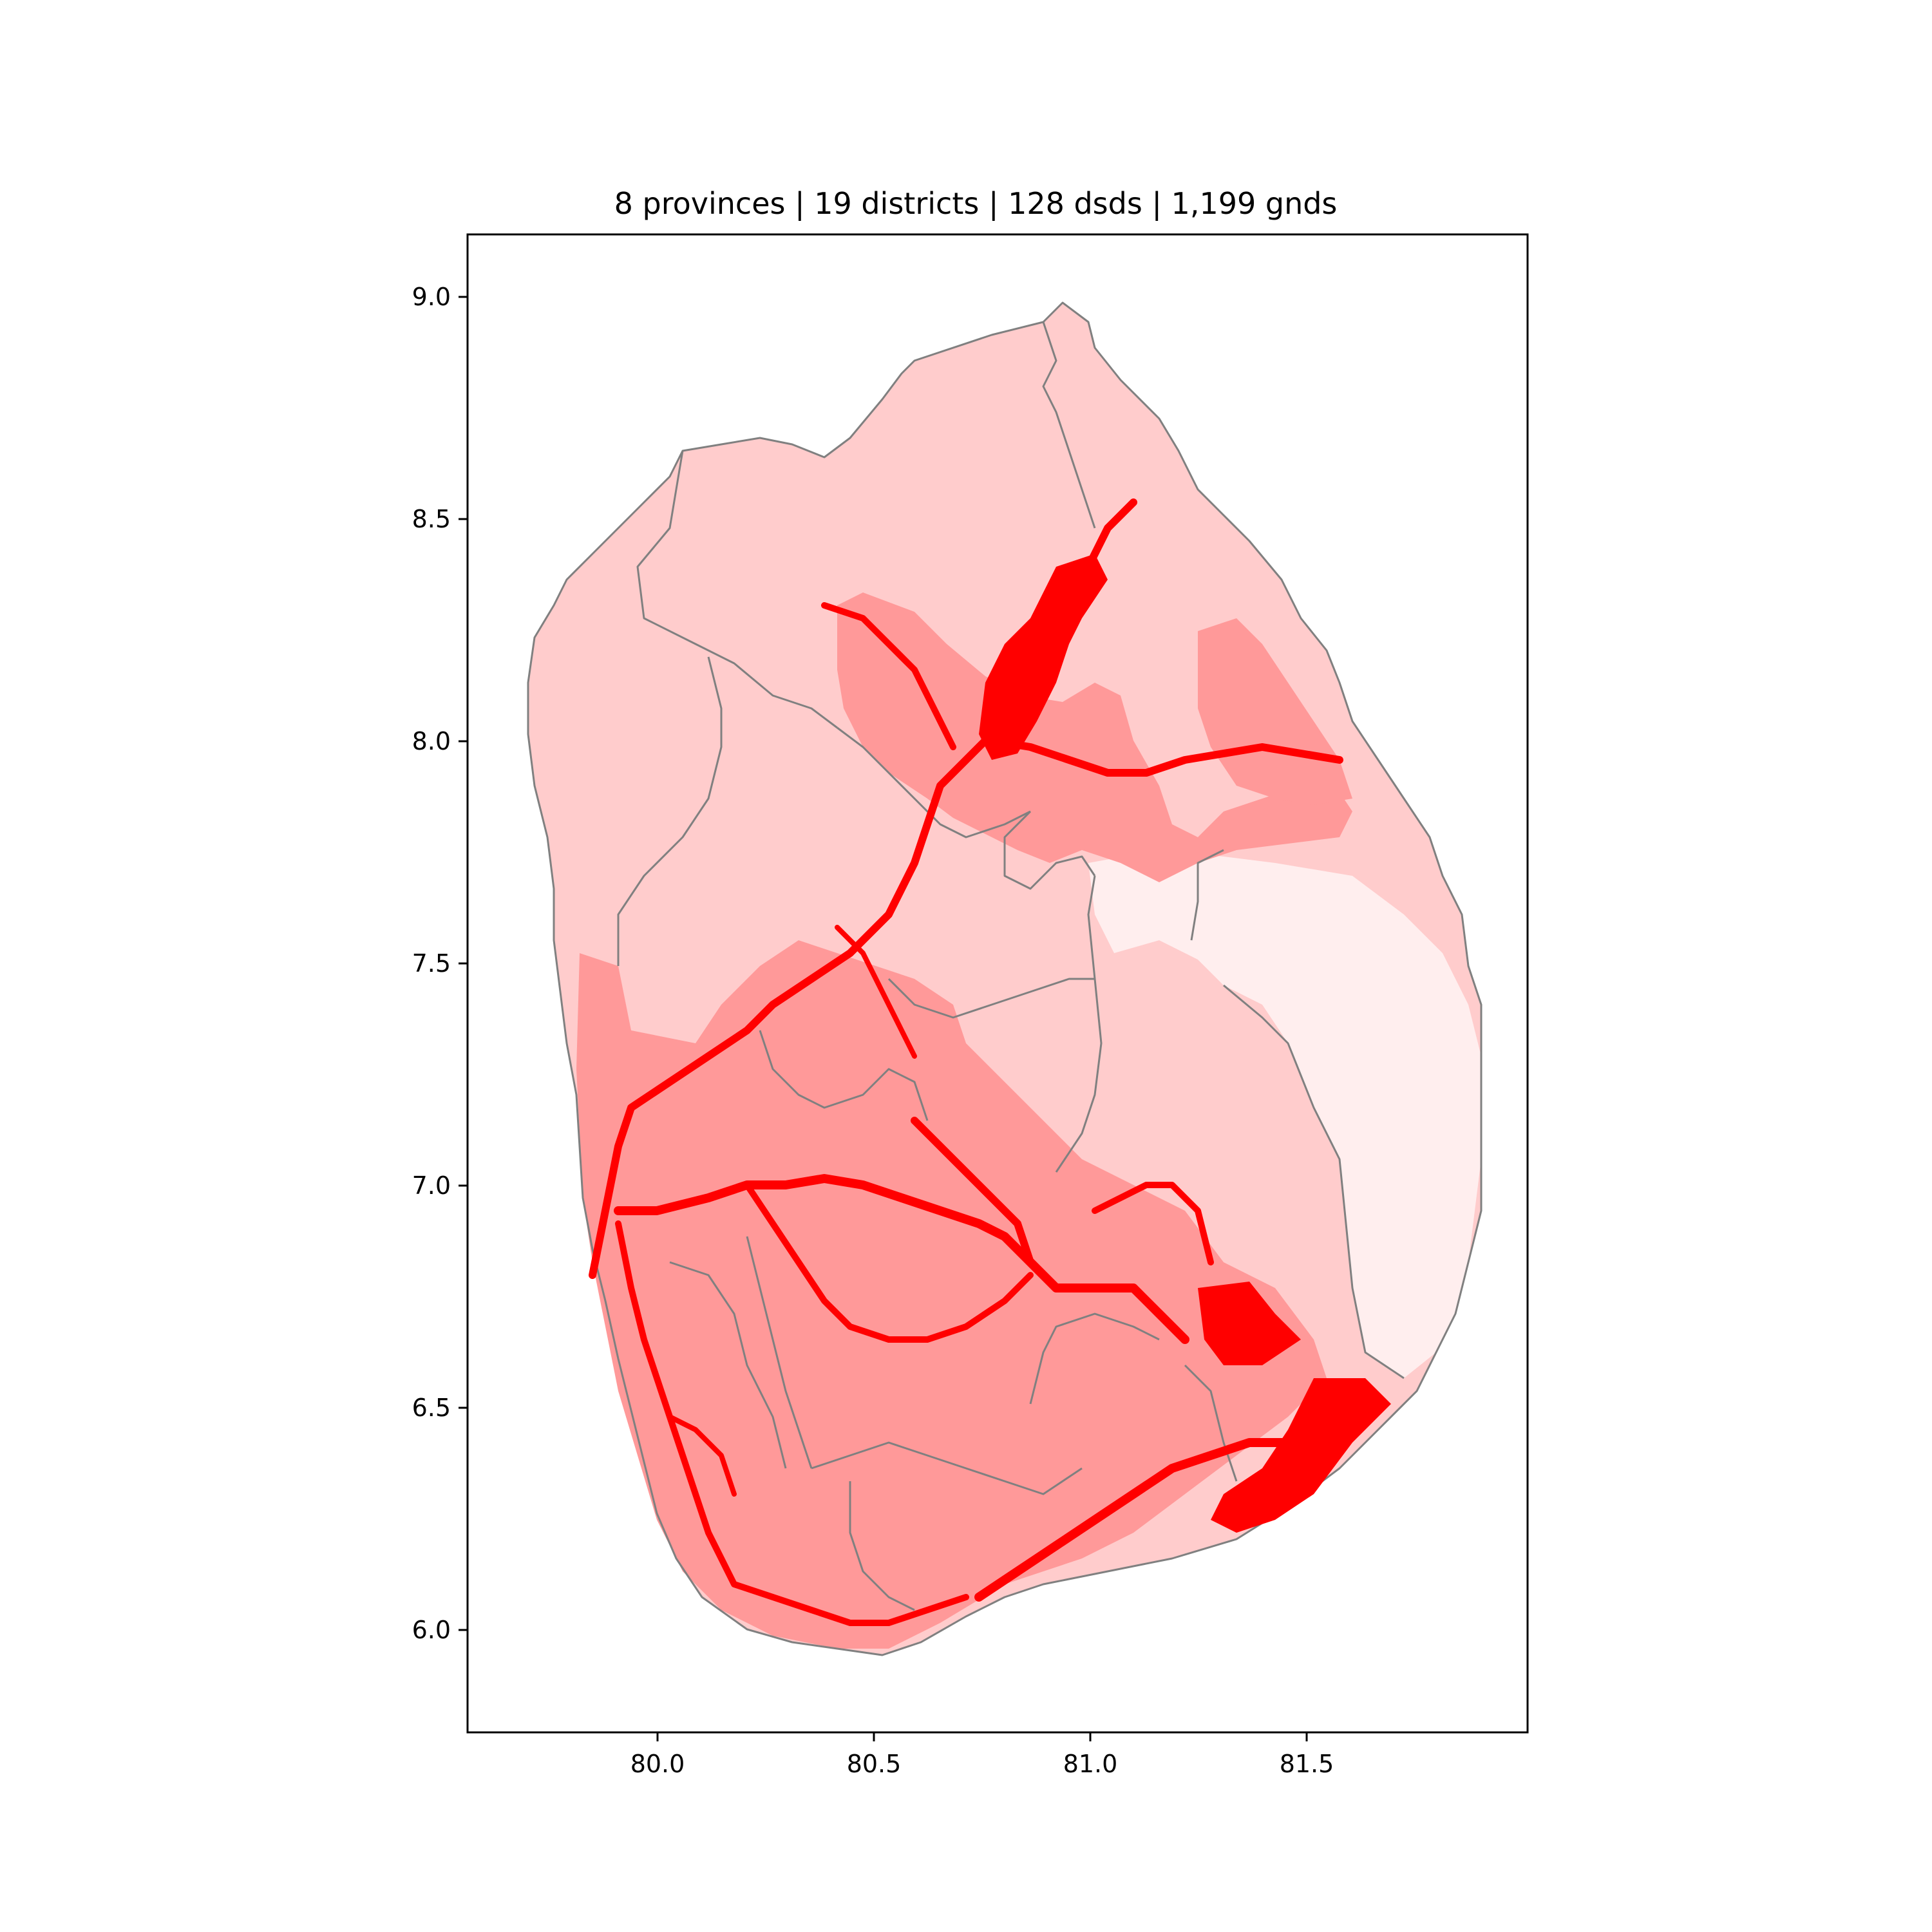  What do you see at coordinates (1285, 1114) in the screenshot?
I see `zone-low-east` at bounding box center [1285, 1114].